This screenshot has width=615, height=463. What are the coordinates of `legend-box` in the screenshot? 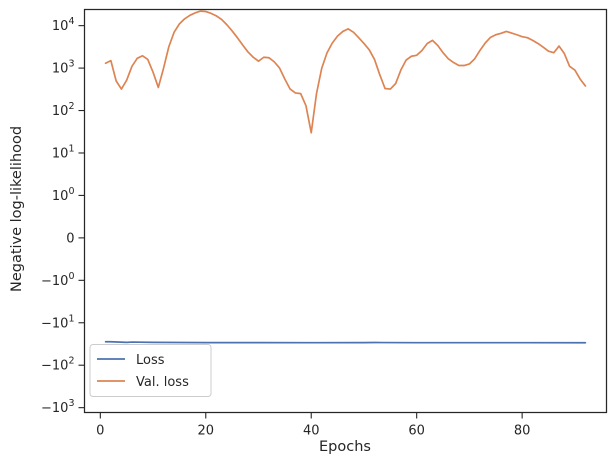 It's located at (150, 370).